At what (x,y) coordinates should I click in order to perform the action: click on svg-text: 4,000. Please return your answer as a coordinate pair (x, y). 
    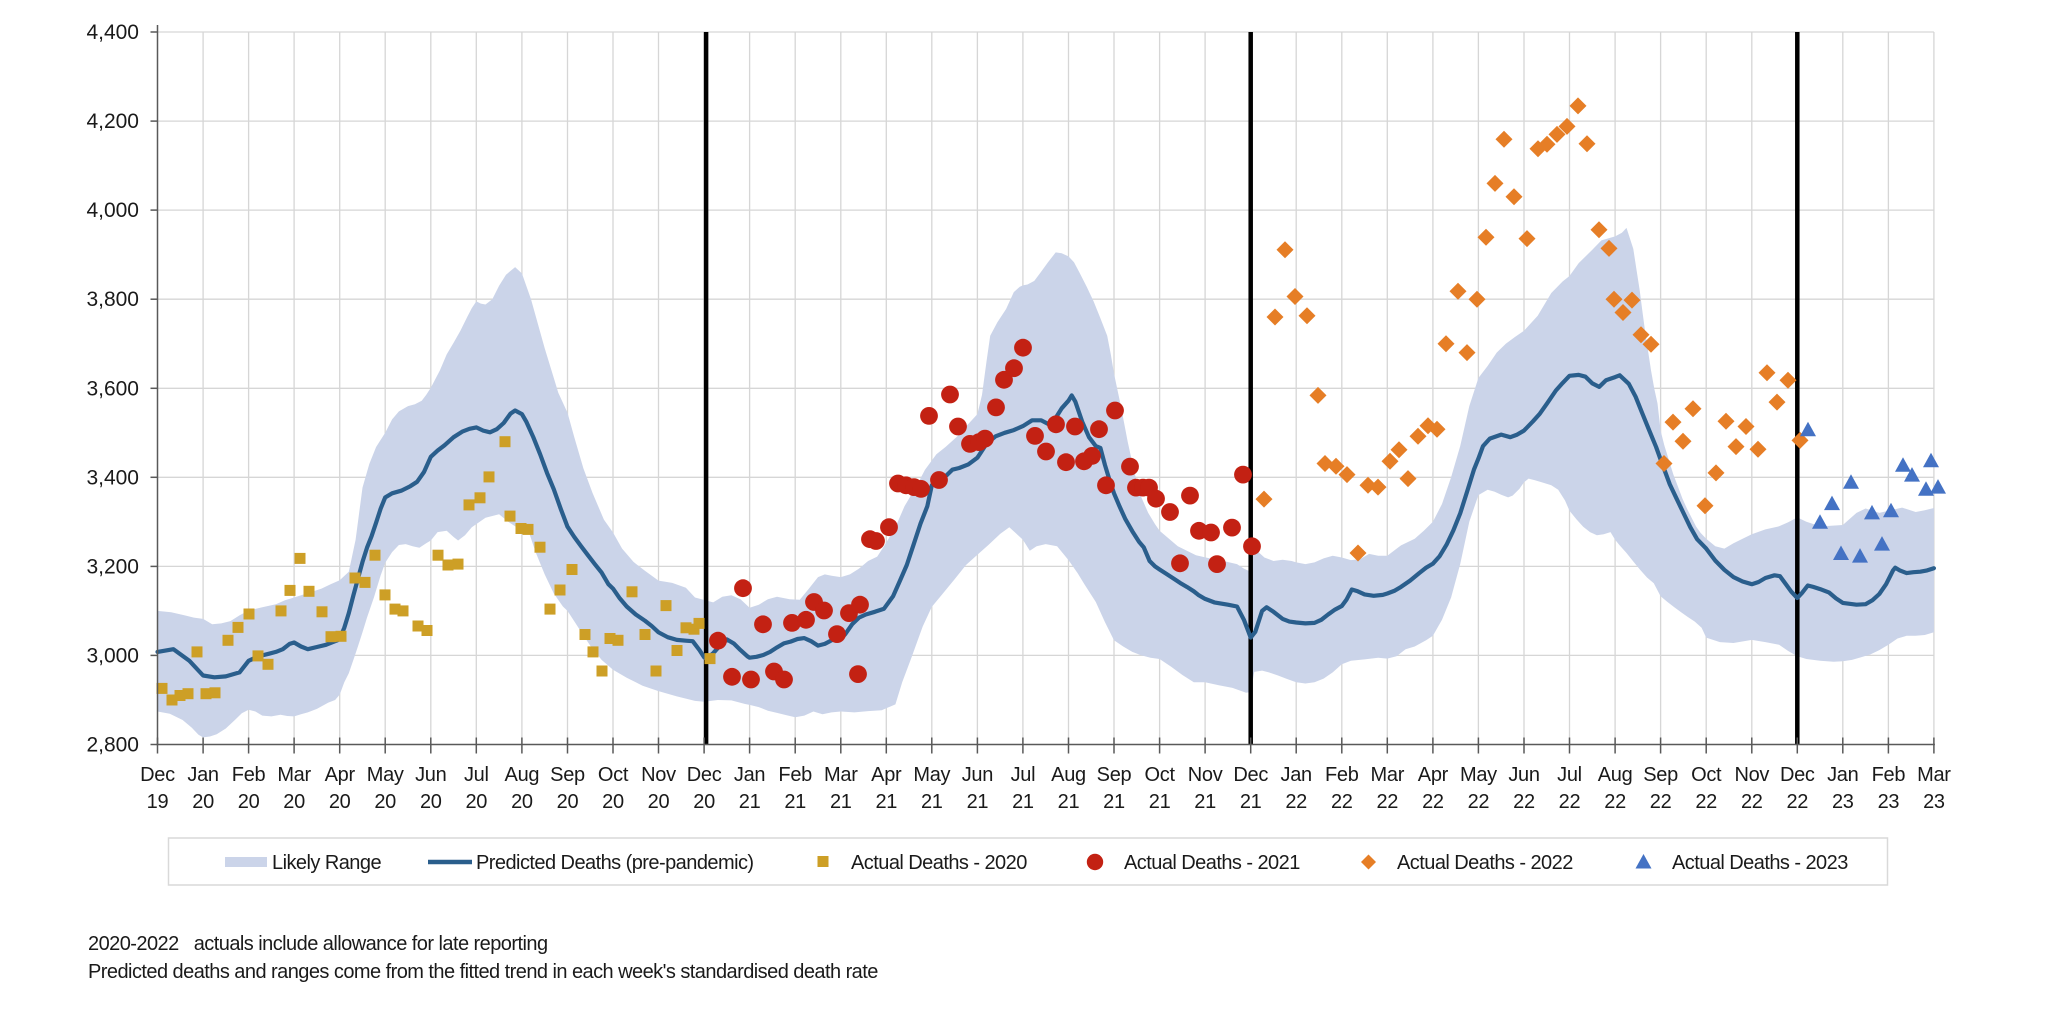
    Looking at the image, I should click on (112, 210).